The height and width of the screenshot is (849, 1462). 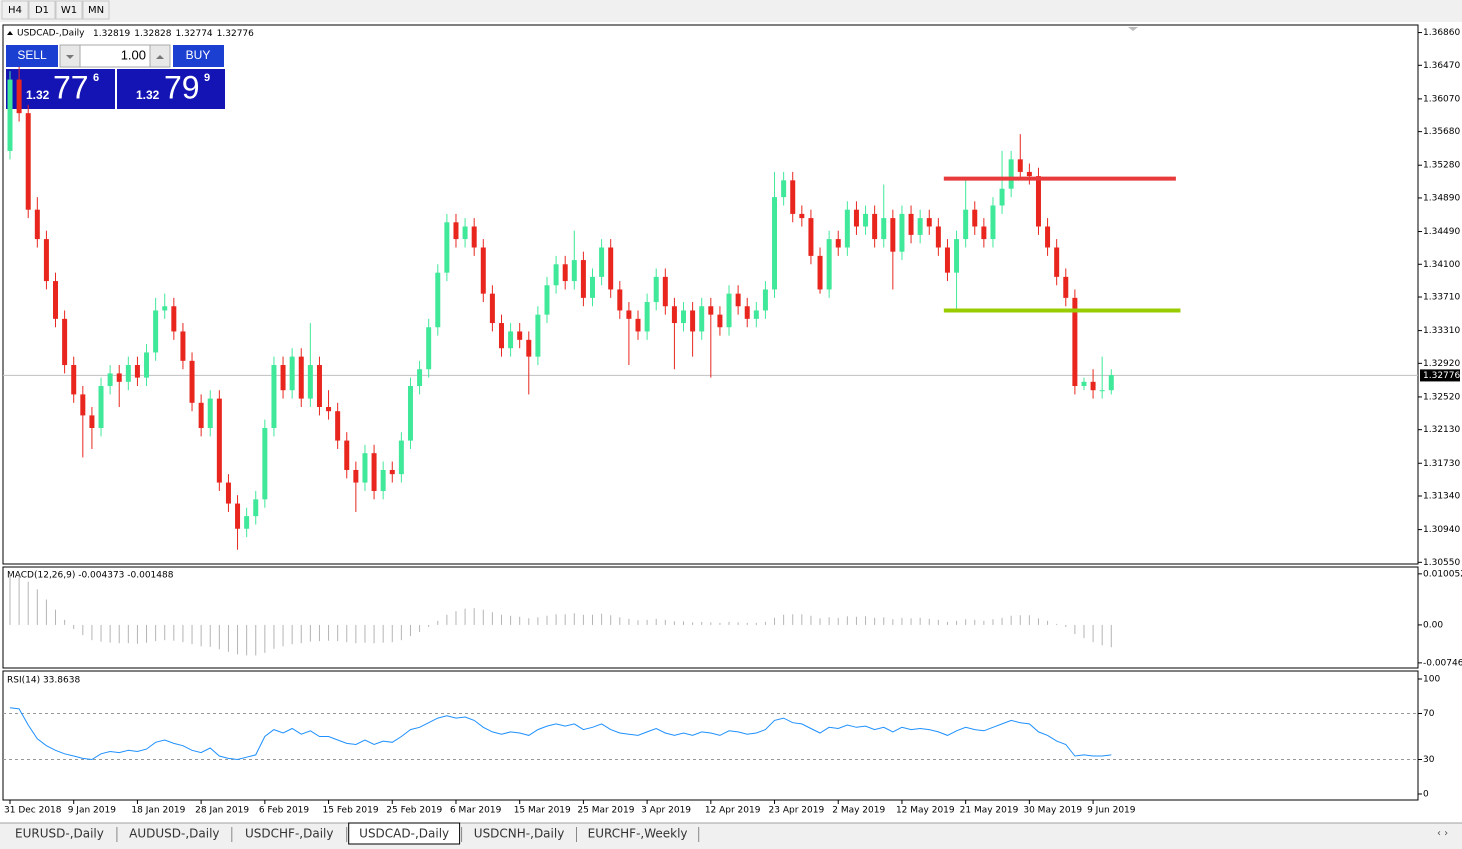 What do you see at coordinates (1441, 298) in the screenshot?
I see `y-tick-label: 1.33710` at bounding box center [1441, 298].